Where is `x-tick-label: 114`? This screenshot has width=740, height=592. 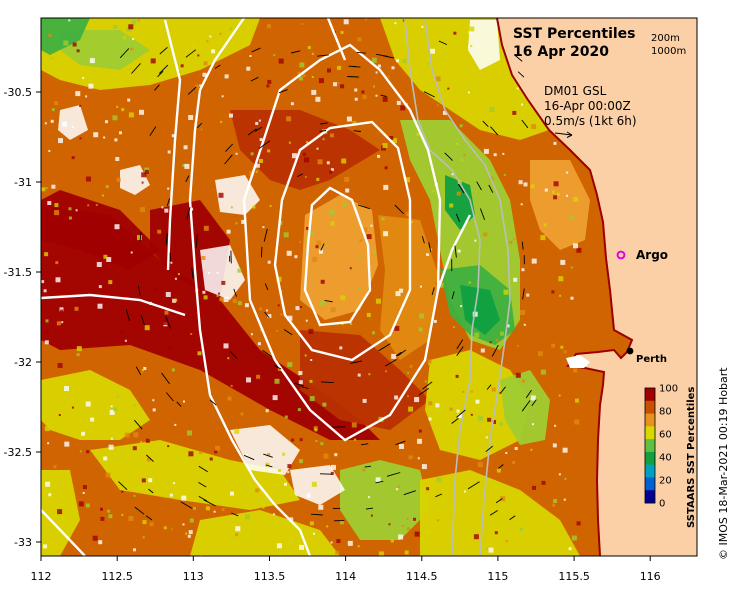
x-tick-label: 114 is located at coordinates (345, 576).